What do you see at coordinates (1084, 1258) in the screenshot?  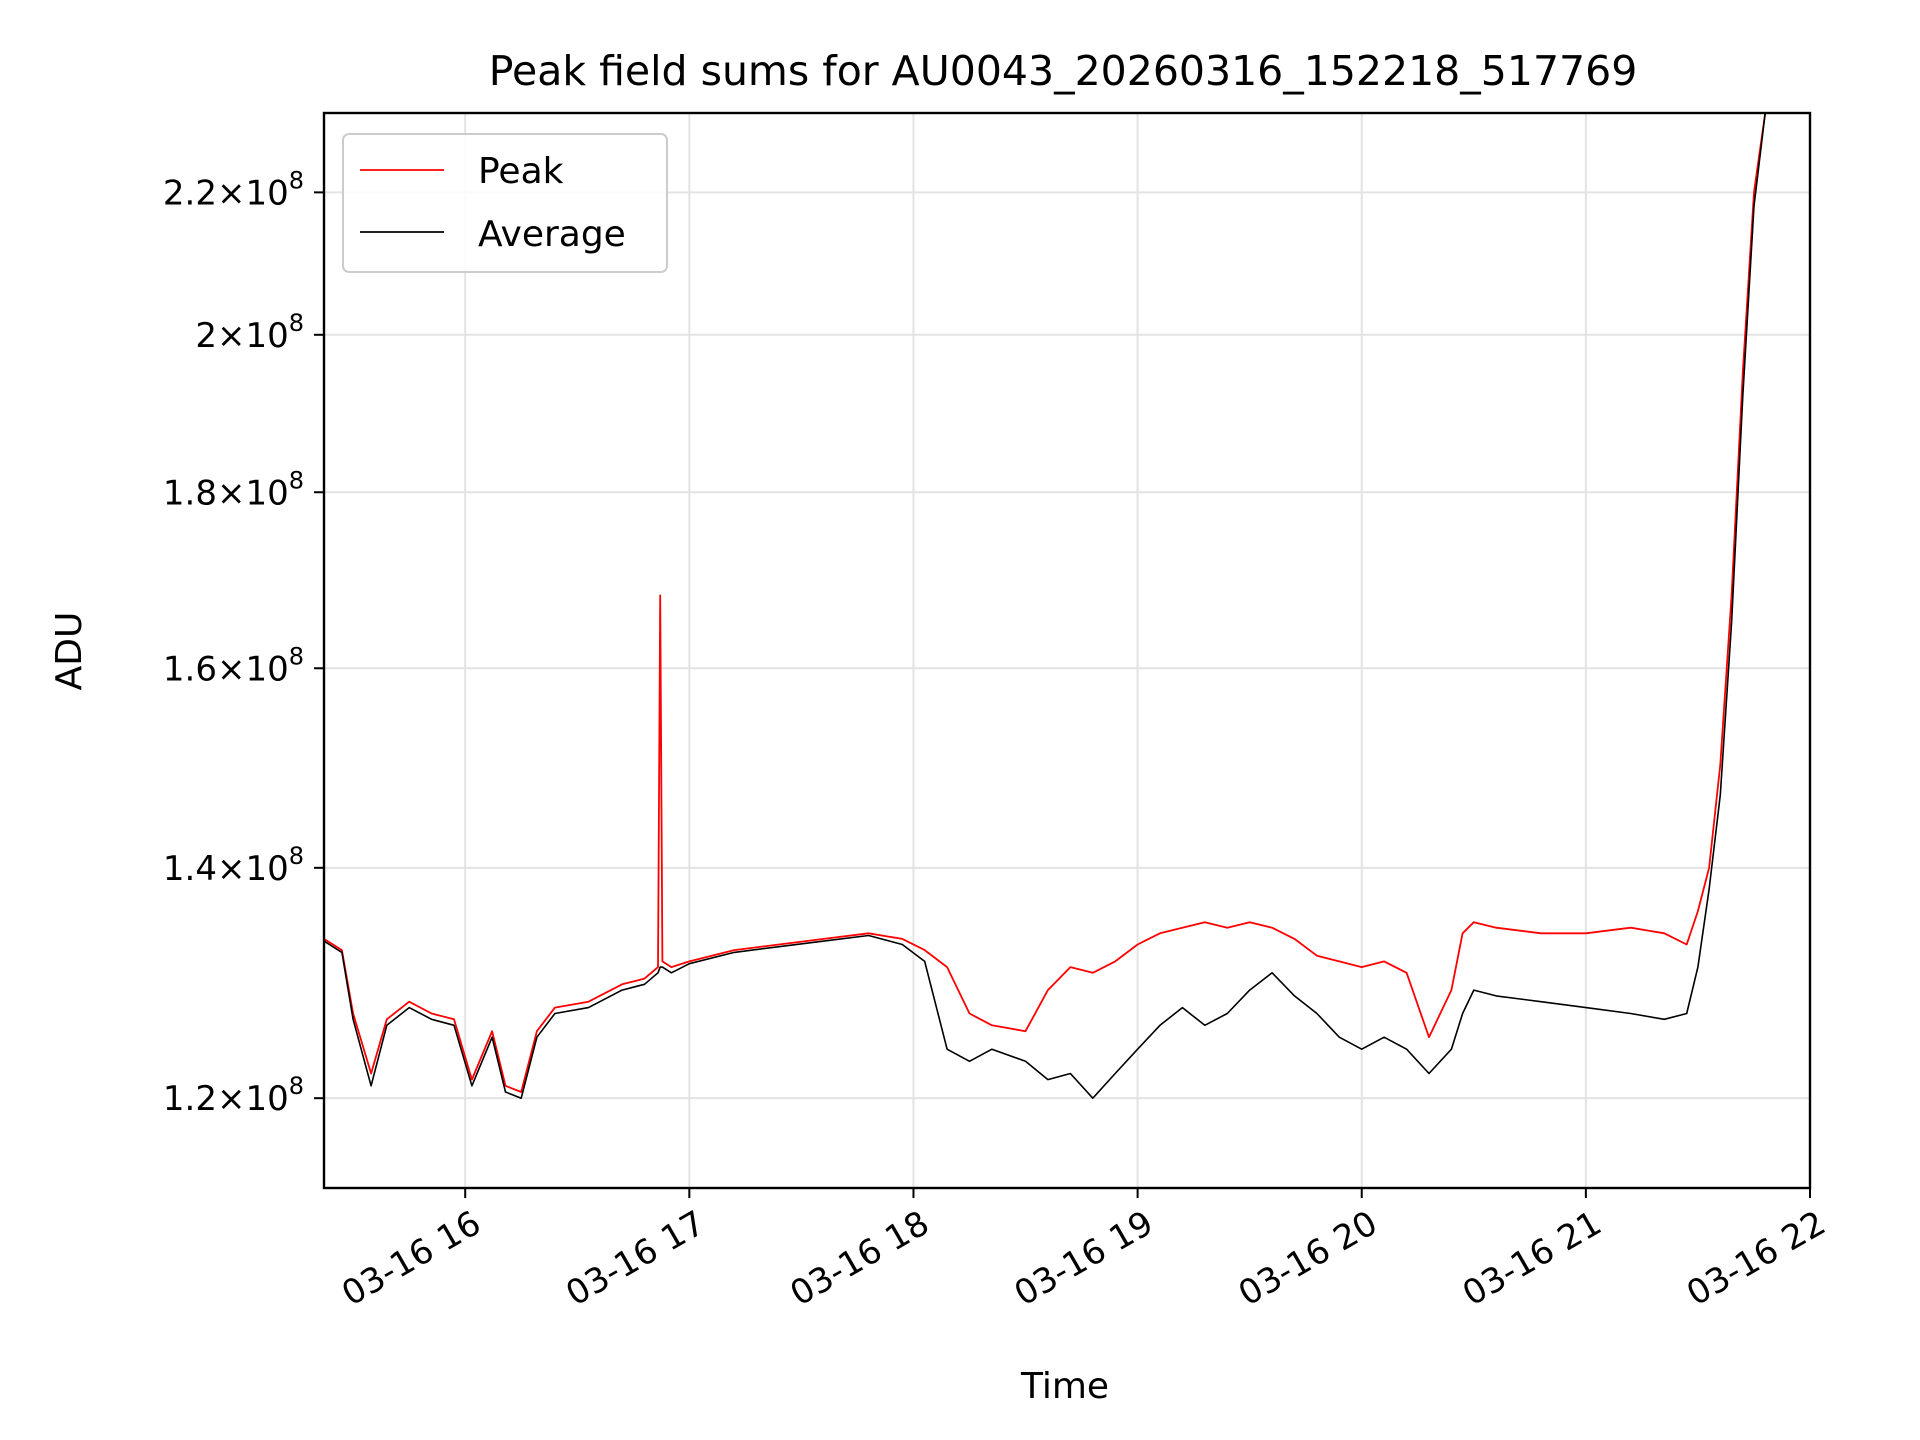 I see `x-tick-label: 03-16 19` at bounding box center [1084, 1258].